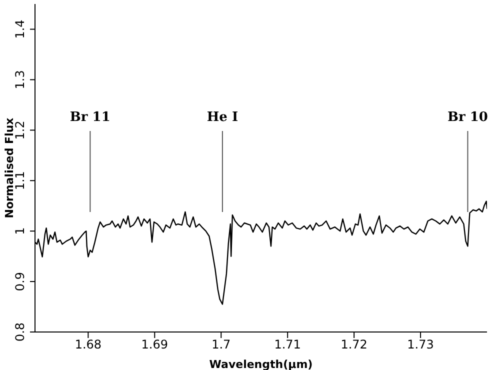 Image resolution: width=491 pixels, height=370 pixels. What do you see at coordinates (467, 117) in the screenshot?
I see `ref-line-label: Br 10` at bounding box center [467, 117].